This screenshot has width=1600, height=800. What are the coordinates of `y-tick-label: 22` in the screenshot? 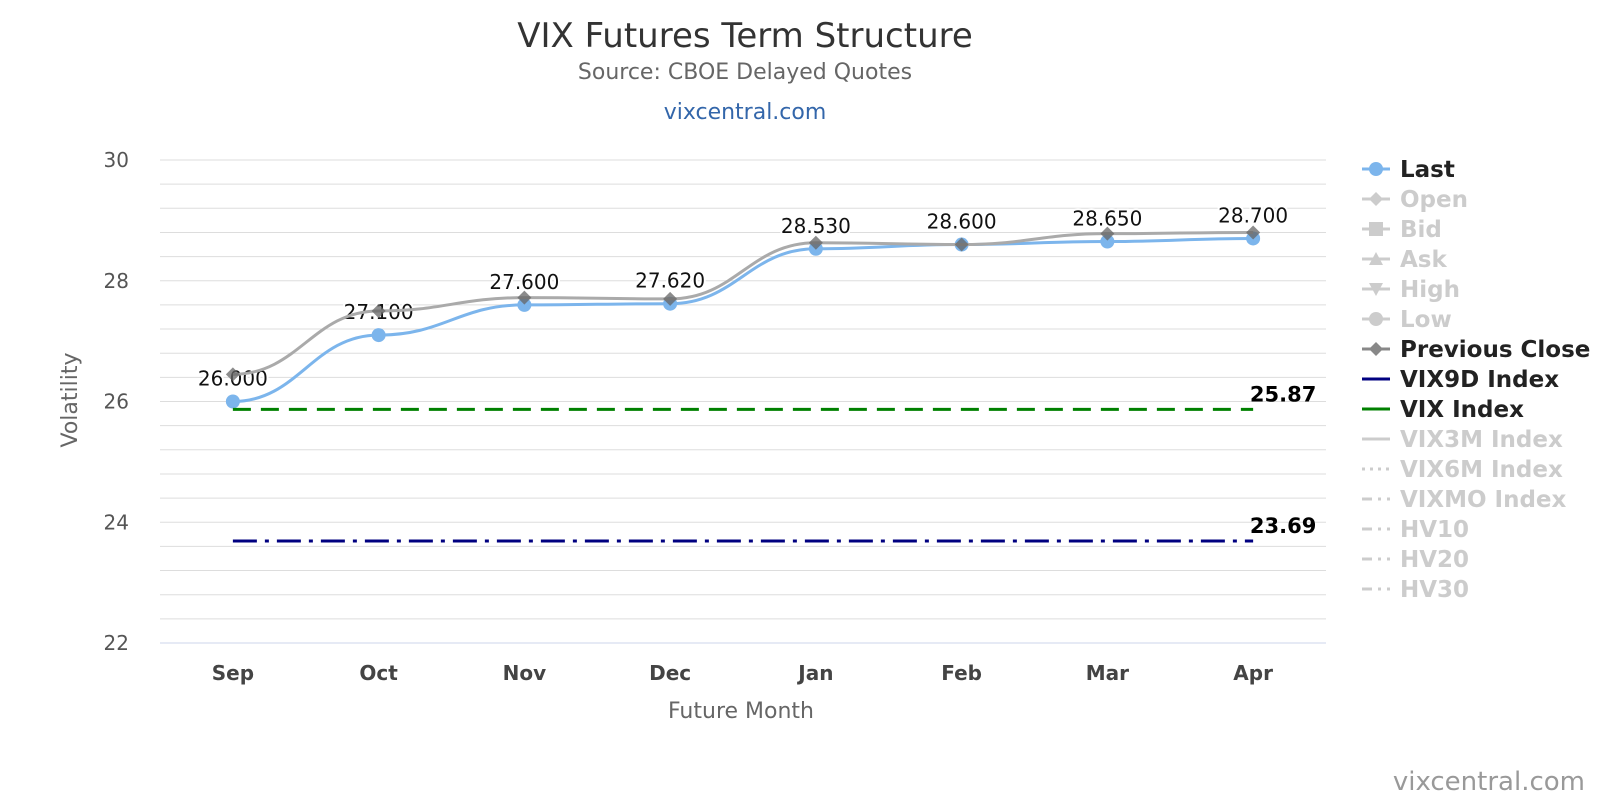 It's located at (116, 643).